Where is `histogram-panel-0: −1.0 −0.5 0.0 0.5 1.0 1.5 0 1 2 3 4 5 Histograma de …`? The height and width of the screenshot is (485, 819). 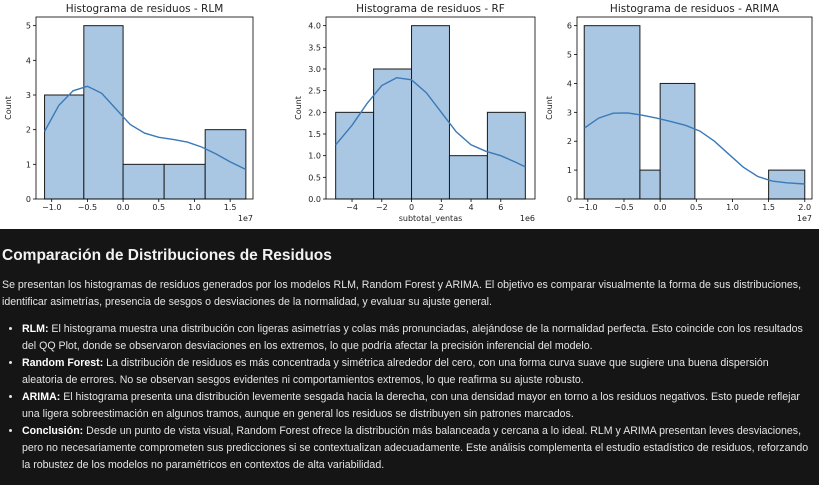
histogram-panel-0: −1.0 −0.5 0.0 0.5 1.0 1.5 0 1 2 3 4 5 Histograma de … is located at coordinates (129, 113).